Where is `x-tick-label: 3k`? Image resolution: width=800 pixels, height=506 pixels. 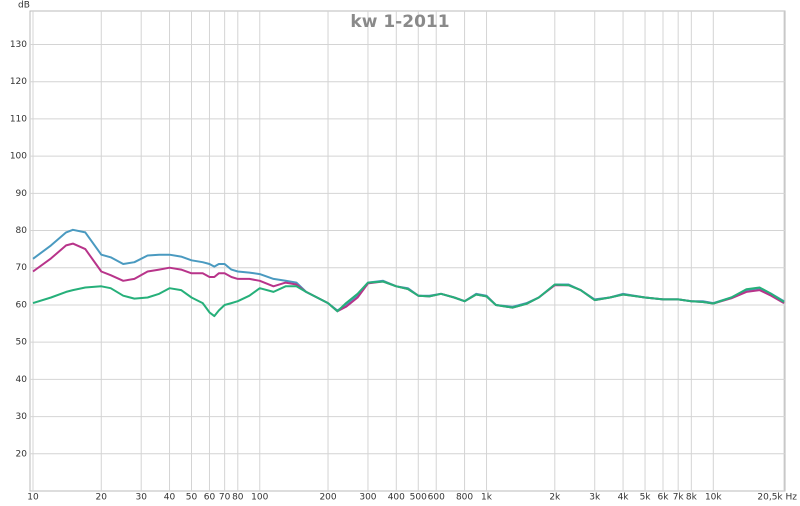
x-tick-label: 3k is located at coordinates (595, 498).